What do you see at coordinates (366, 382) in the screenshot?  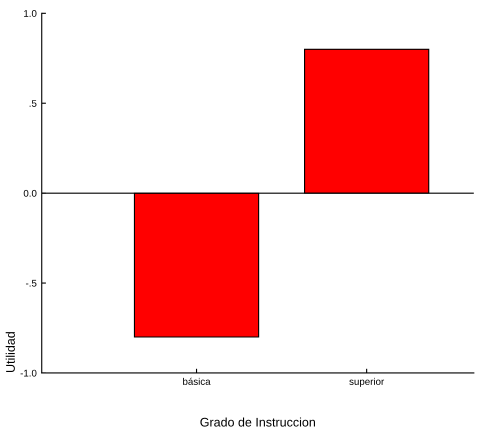 I see `x-tick-label: superior` at bounding box center [366, 382].